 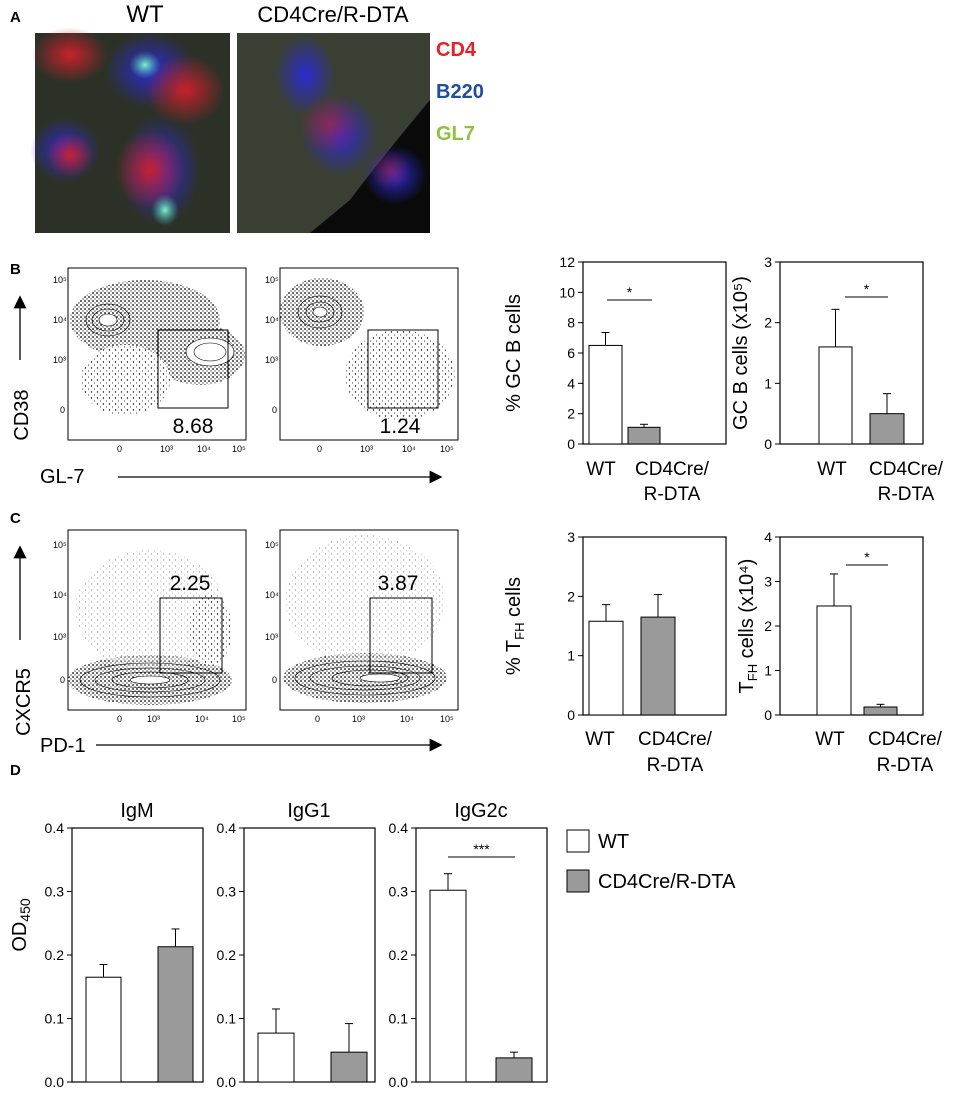 I want to click on tick-b-y1: 10⁵, so click(x=60, y=280).